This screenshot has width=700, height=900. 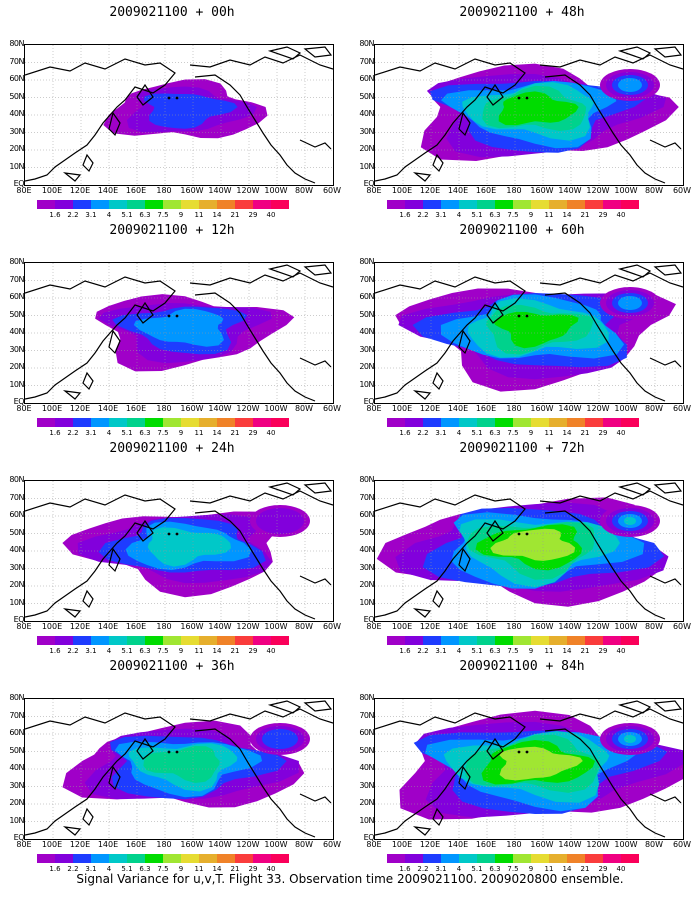 What do you see at coordinates (80, 626) in the screenshot?
I see `longitude-tick-label: 120E` at bounding box center [80, 626].